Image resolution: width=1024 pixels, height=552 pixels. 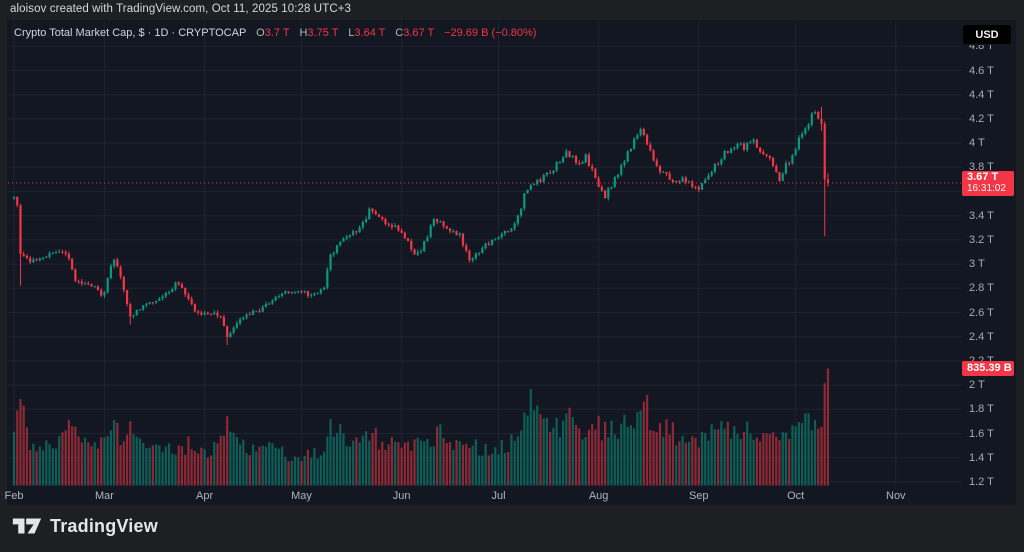 I want to click on price-axis, so click(x=989, y=253).